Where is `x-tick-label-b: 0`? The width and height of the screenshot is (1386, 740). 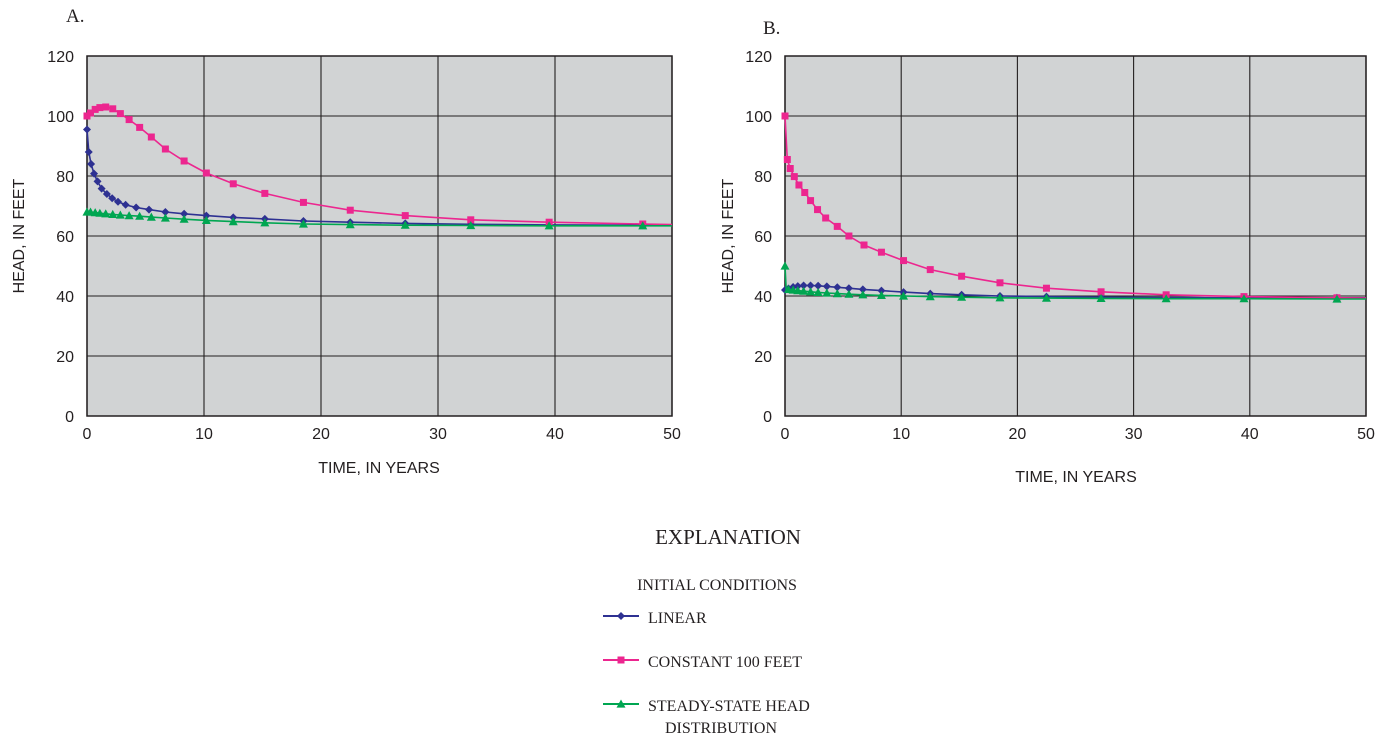 x-tick-label-b: 0 is located at coordinates (785, 434).